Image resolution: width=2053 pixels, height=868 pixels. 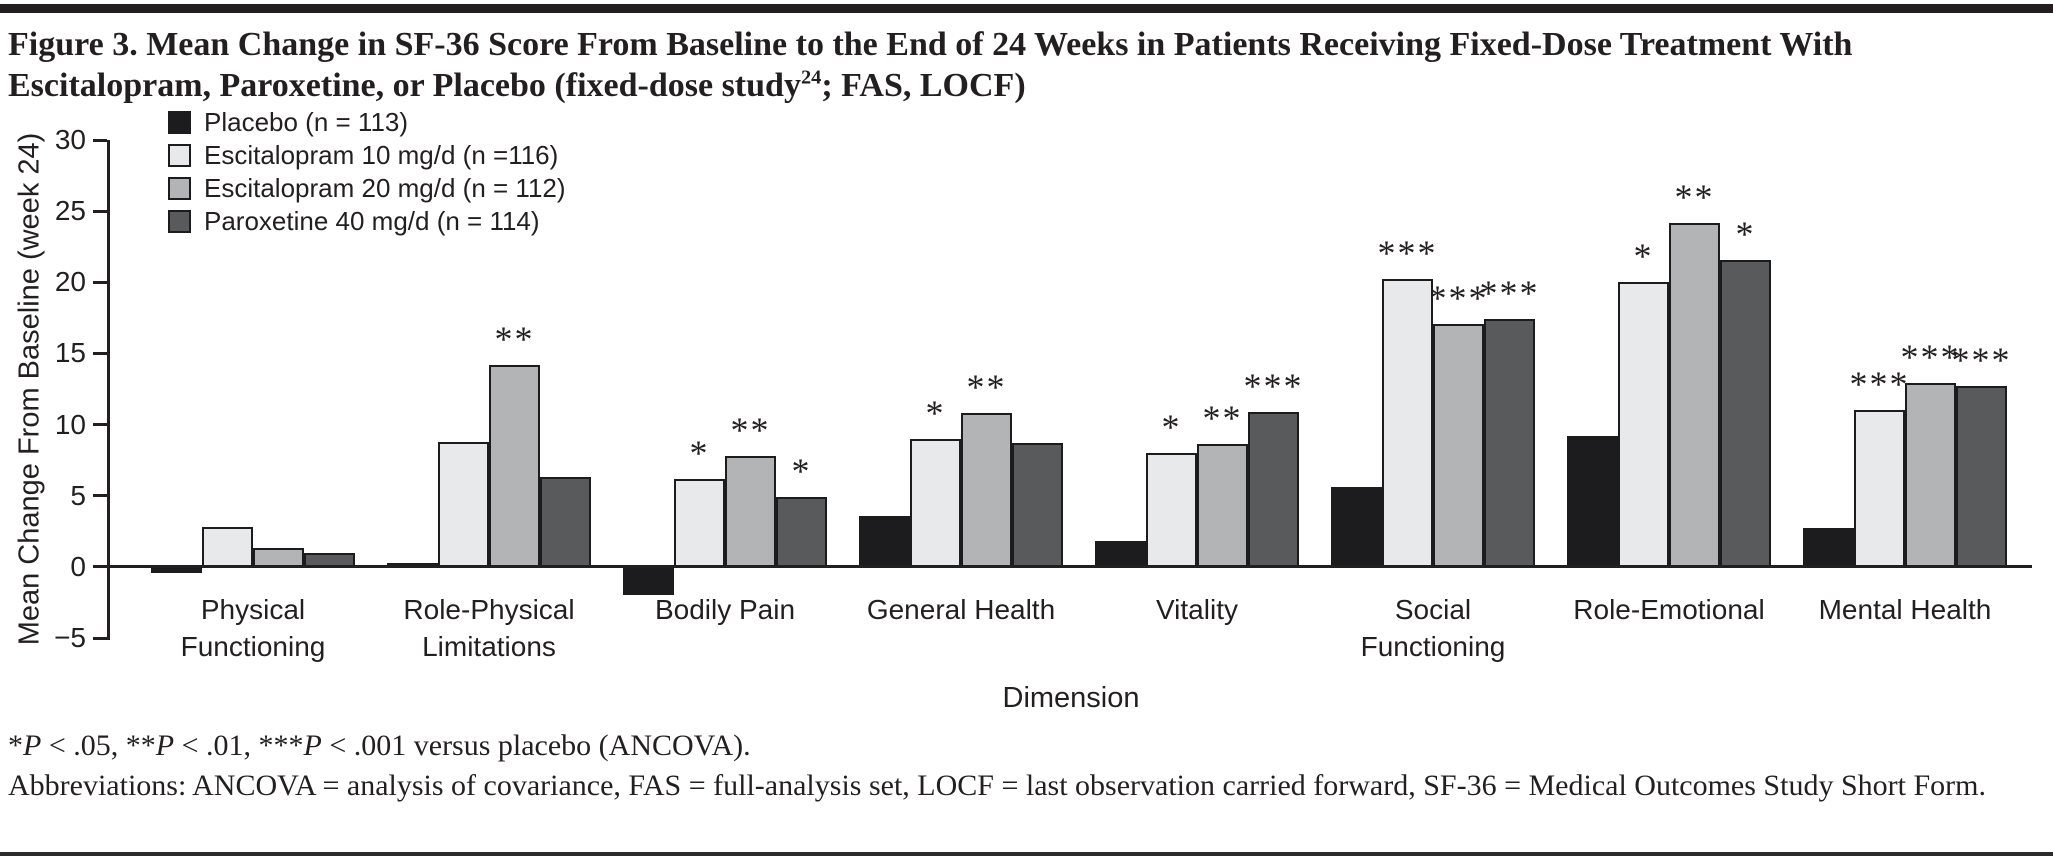 What do you see at coordinates (70, 353) in the screenshot?
I see `y-axis-tick-label: 15` at bounding box center [70, 353].